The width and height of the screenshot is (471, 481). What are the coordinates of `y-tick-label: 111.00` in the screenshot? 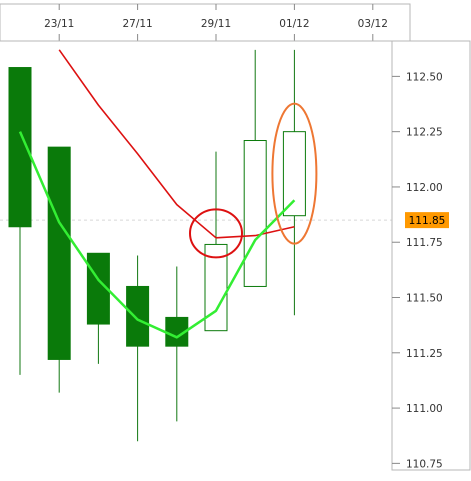 It's located at (424, 409).